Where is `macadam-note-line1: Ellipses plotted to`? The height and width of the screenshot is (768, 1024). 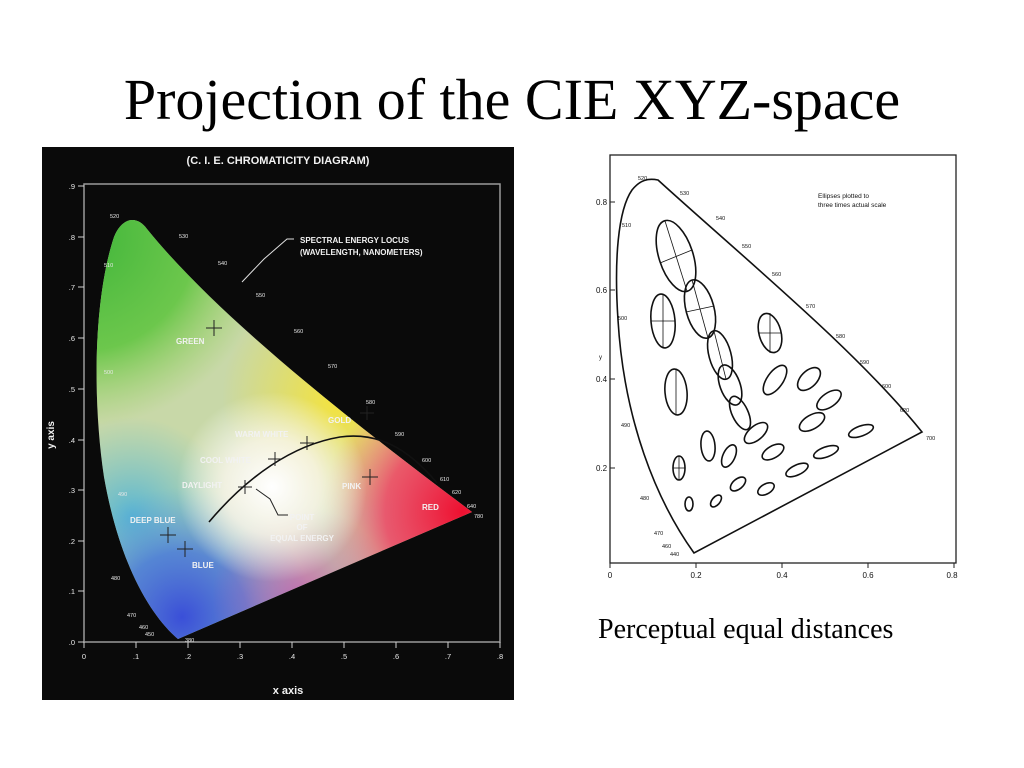 macadam-note-line1: Ellipses plotted to is located at coordinates (843, 196).